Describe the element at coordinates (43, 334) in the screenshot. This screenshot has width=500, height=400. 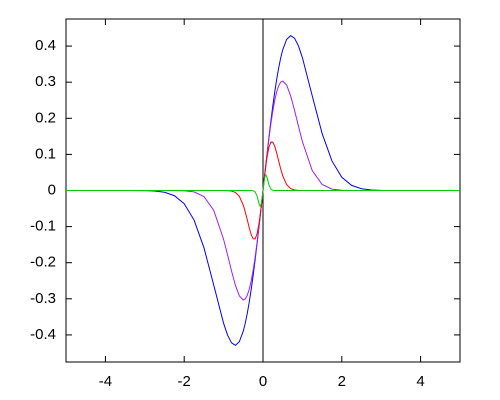
I see `y-tick-label: -0.4` at that location.